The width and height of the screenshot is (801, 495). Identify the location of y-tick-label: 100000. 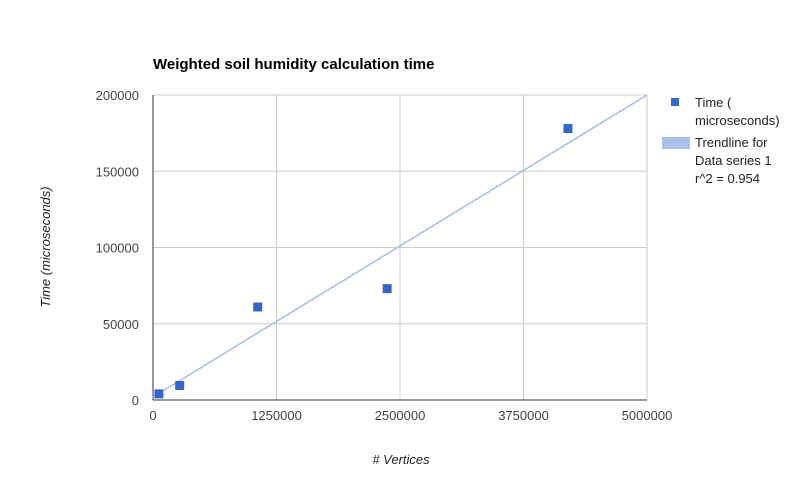
(117, 248).